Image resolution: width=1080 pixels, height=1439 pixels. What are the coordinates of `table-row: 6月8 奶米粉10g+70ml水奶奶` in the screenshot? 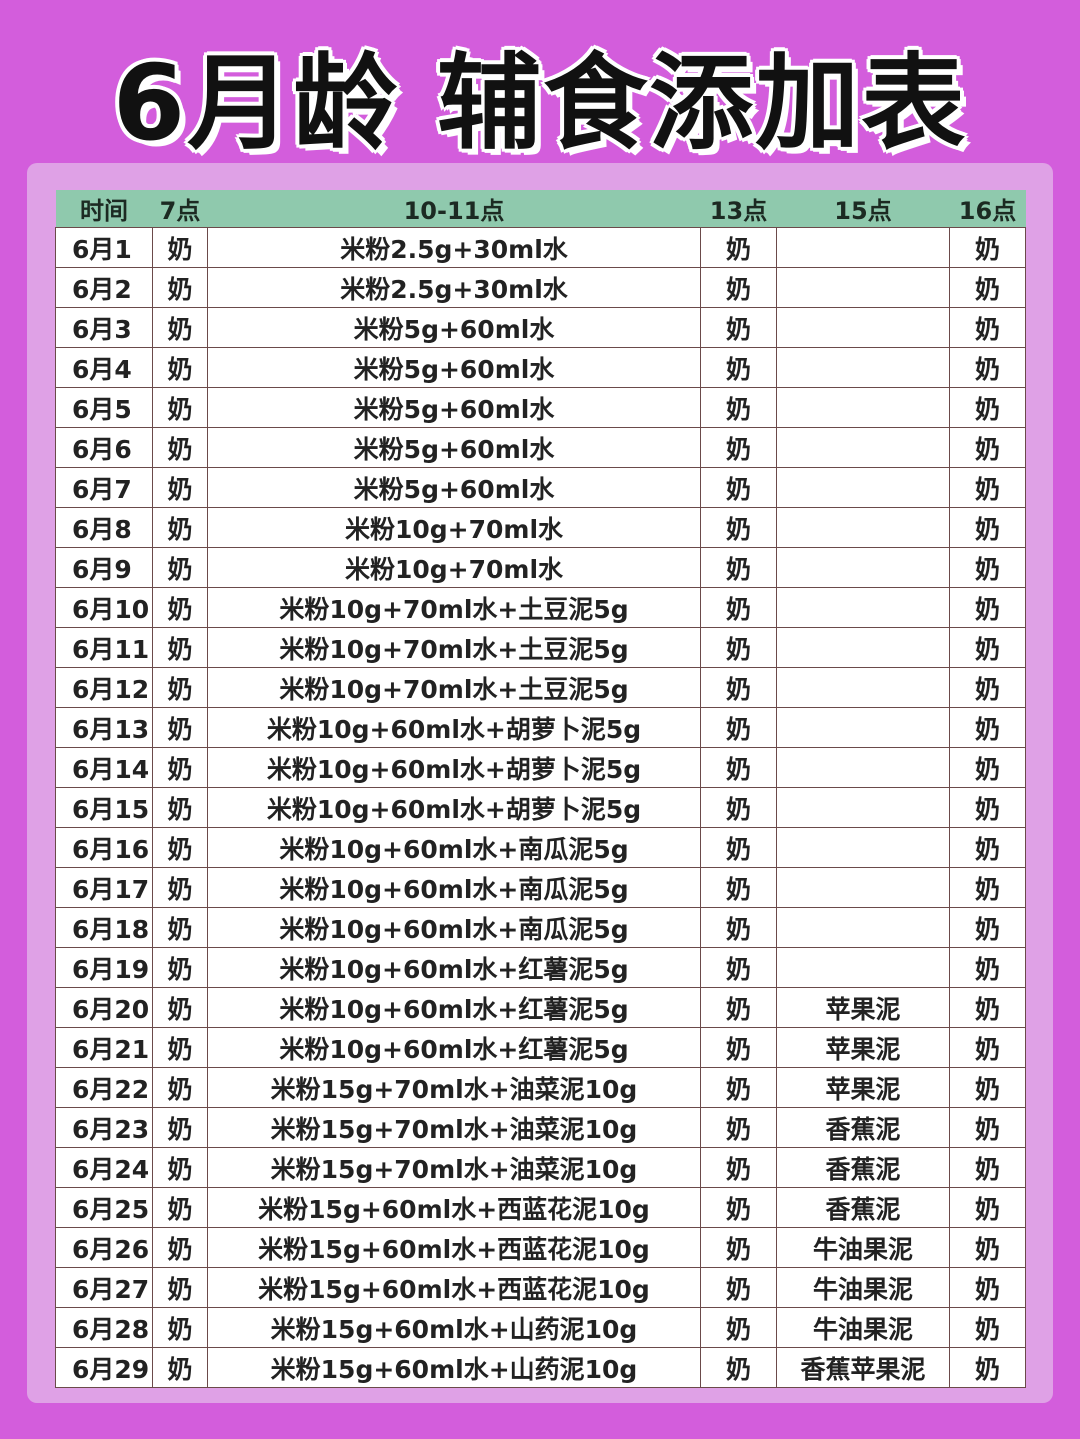 It's located at (540, 527).